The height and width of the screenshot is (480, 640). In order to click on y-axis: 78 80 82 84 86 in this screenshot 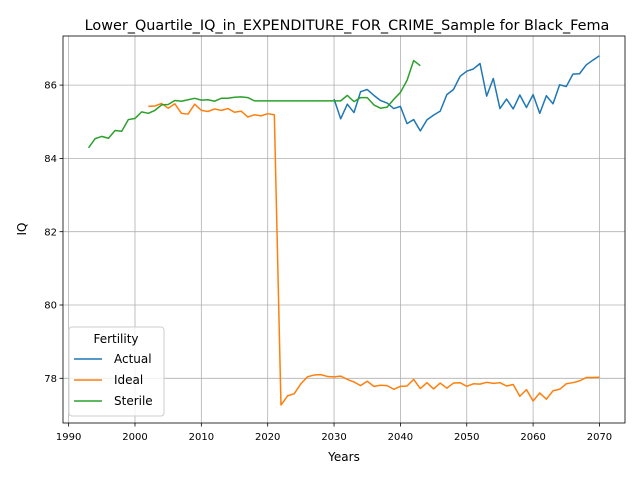, I will do `click(53, 233)`.